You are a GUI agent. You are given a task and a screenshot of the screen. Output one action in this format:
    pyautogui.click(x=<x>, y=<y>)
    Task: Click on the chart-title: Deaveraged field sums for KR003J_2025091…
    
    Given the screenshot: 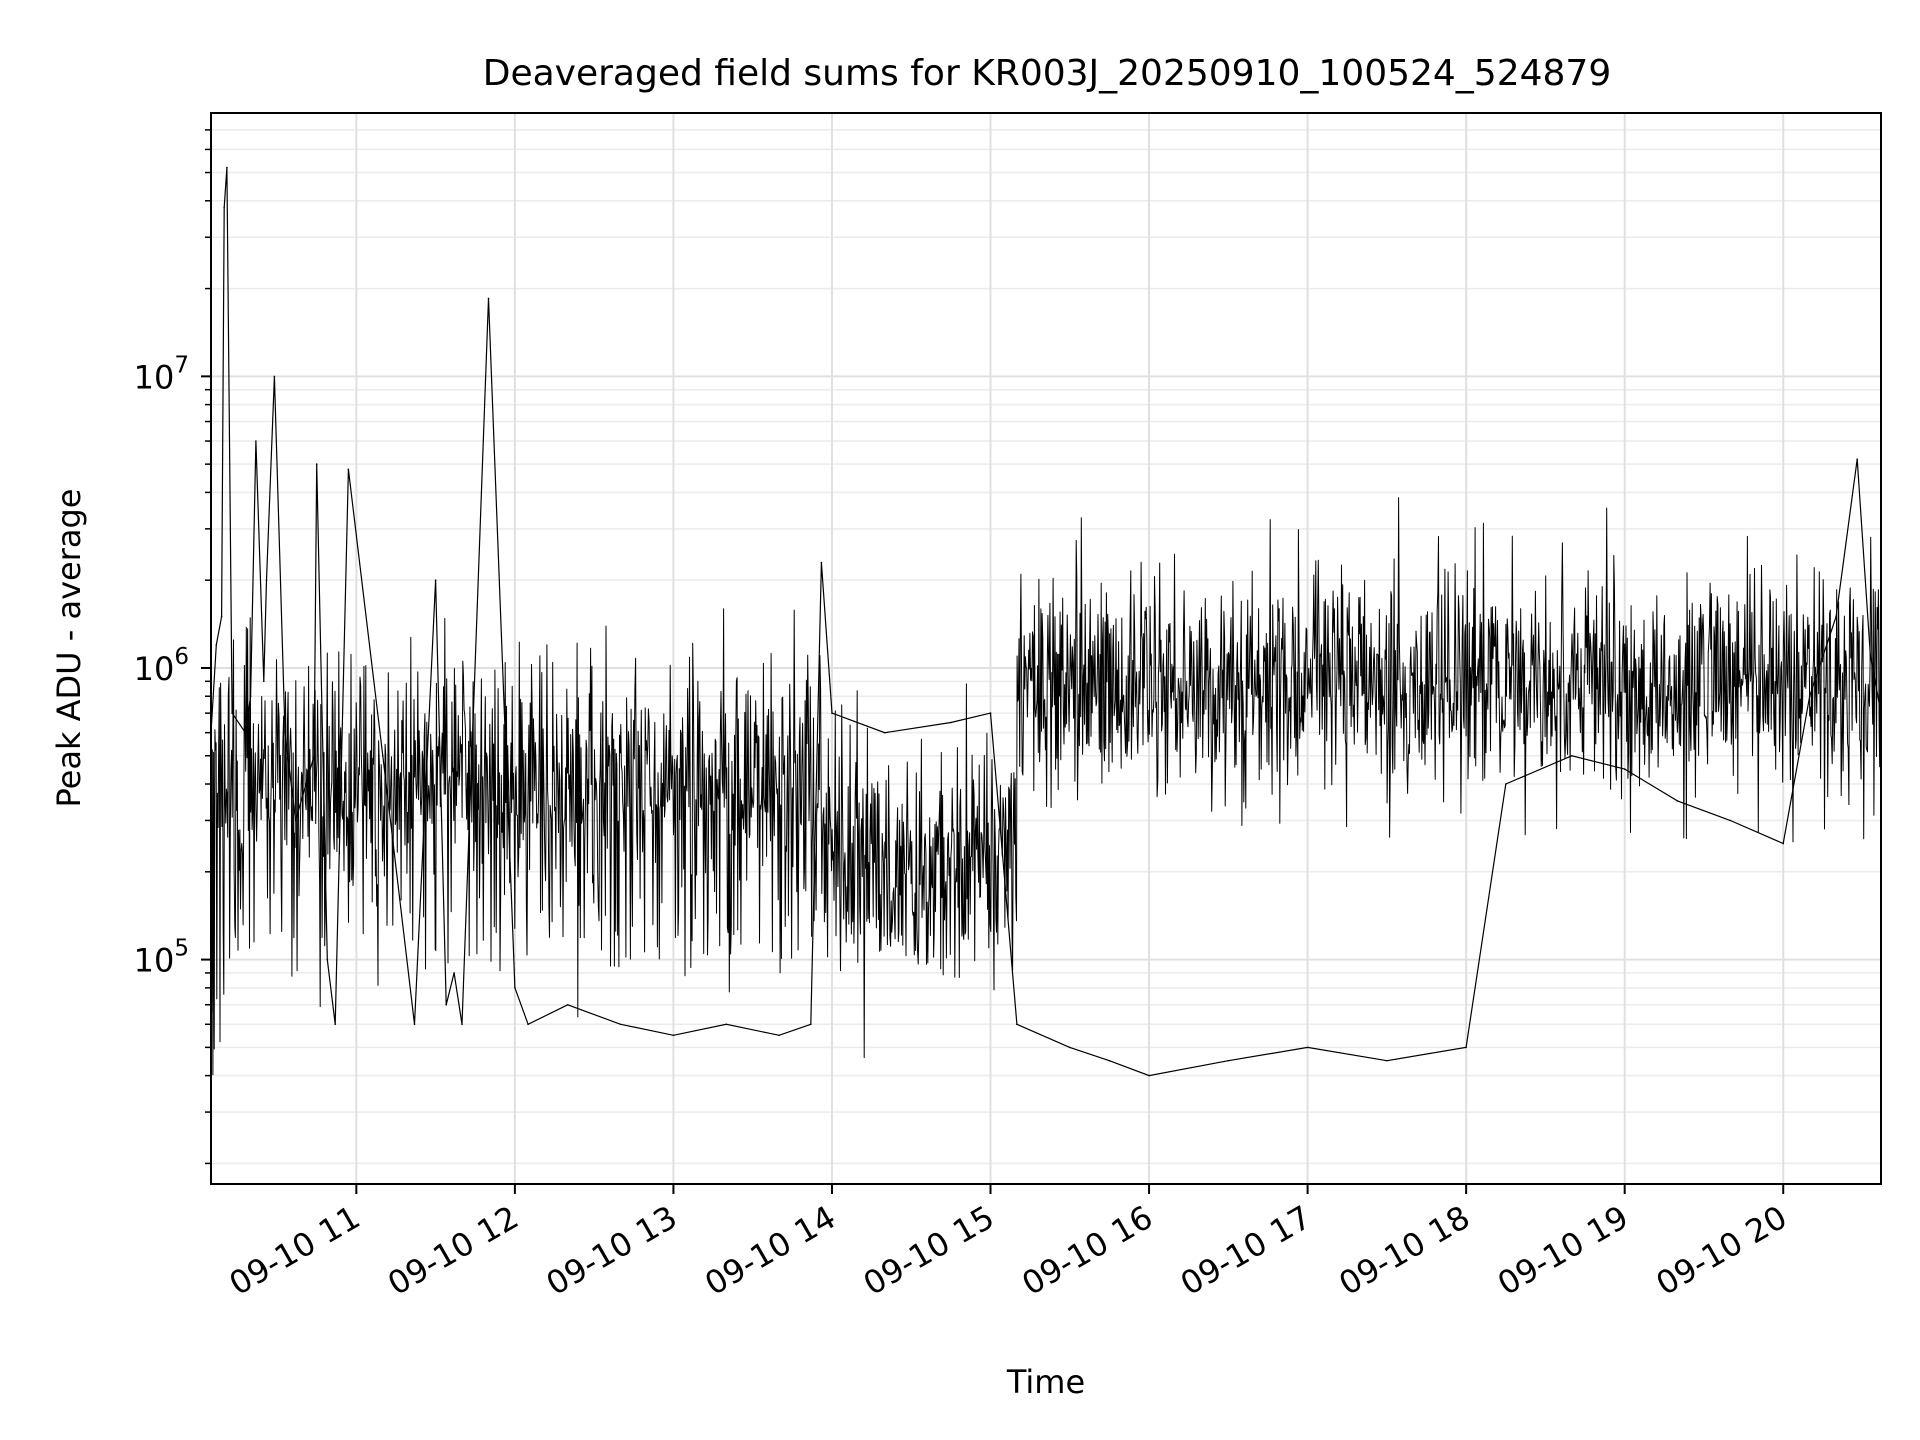 What is the action you would take?
    pyautogui.click(x=1047, y=73)
    